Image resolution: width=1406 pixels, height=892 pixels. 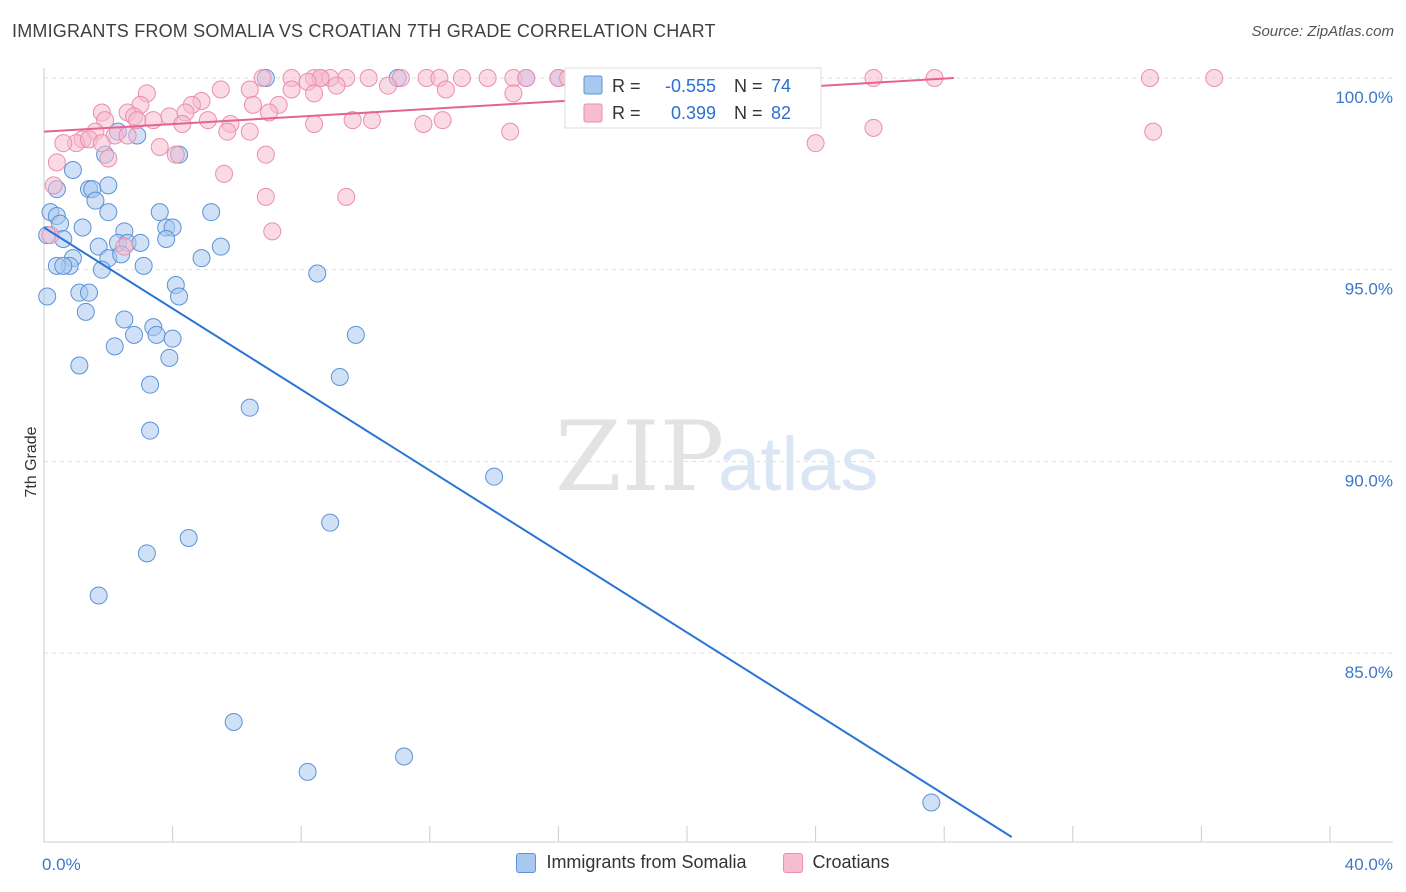 What do you see at coordinates (1364, 97) in the screenshot?
I see `y-tick-label-0: 100.0%` at bounding box center [1364, 97].